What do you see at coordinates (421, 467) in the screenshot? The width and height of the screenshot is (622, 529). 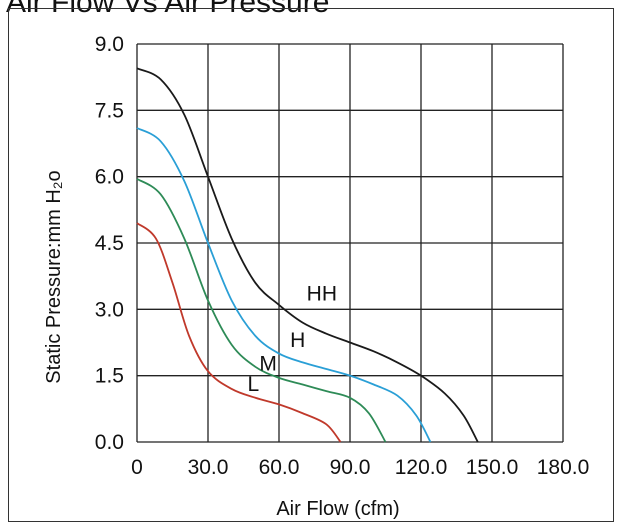 I see `x-tick-label: 120.0` at bounding box center [421, 467].